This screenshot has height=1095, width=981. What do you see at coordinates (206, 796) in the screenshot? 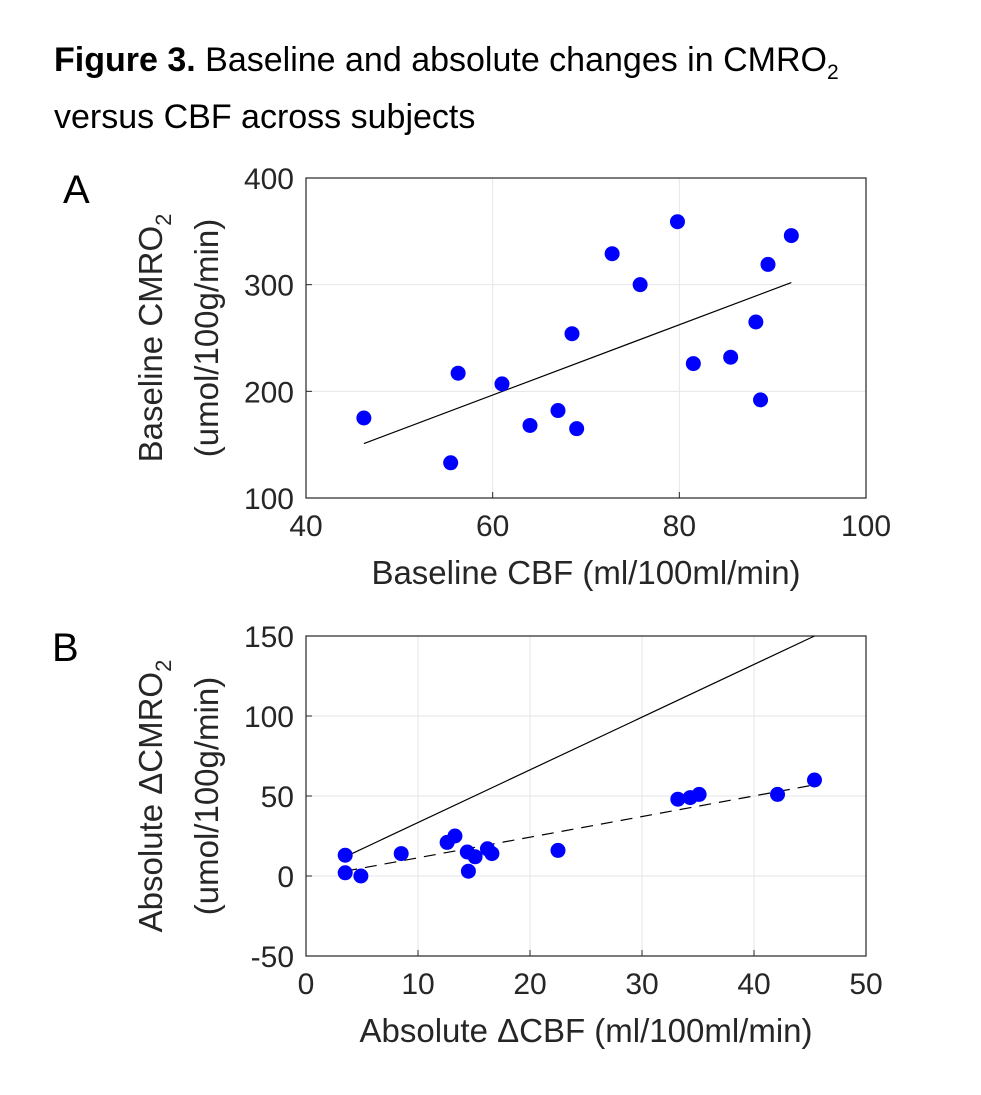
I see `chart-b-y-axis-label-units: (umol/100g/min)` at bounding box center [206, 796].